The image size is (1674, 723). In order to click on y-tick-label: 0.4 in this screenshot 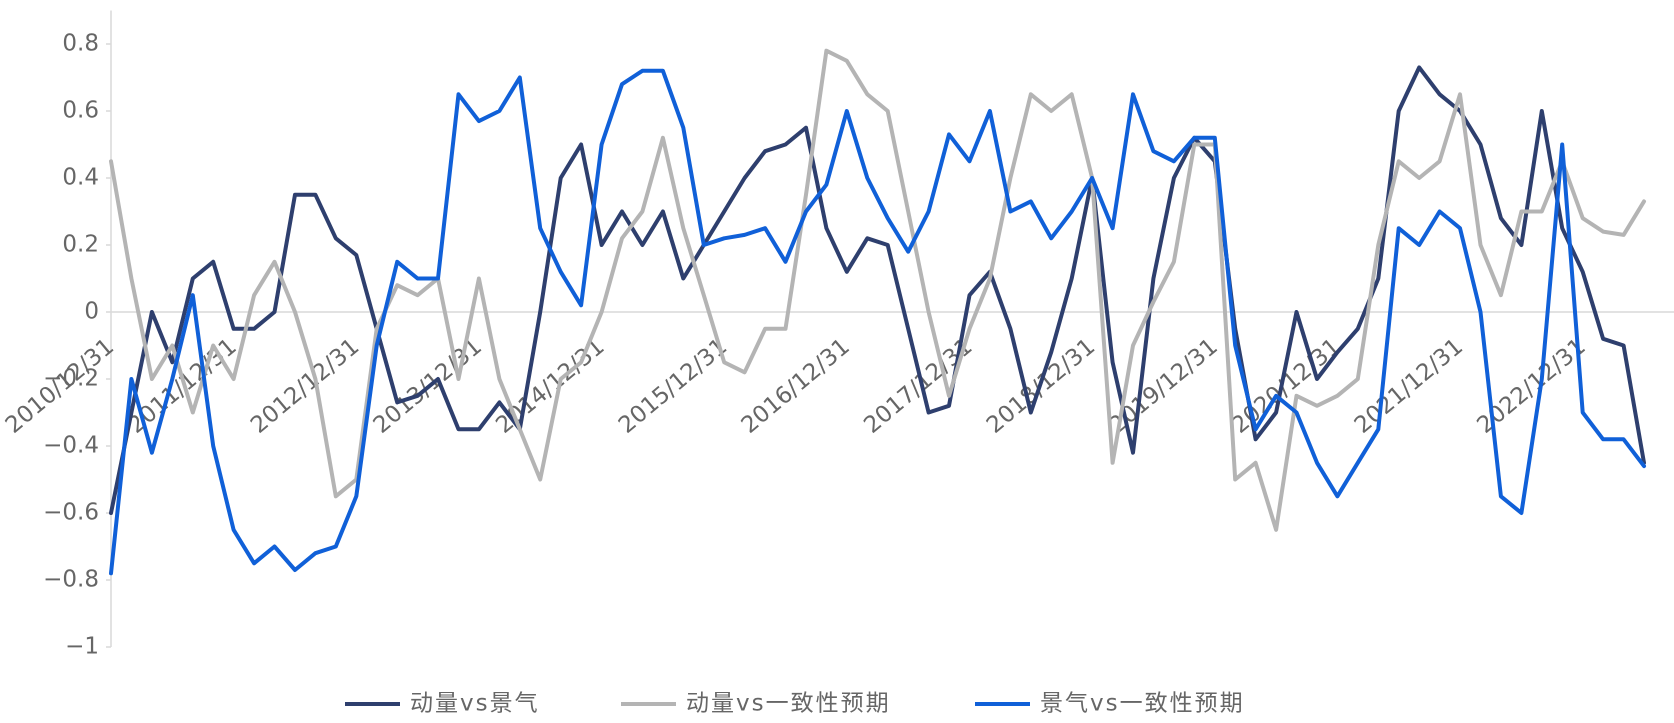, I will do `click(80, 178)`.